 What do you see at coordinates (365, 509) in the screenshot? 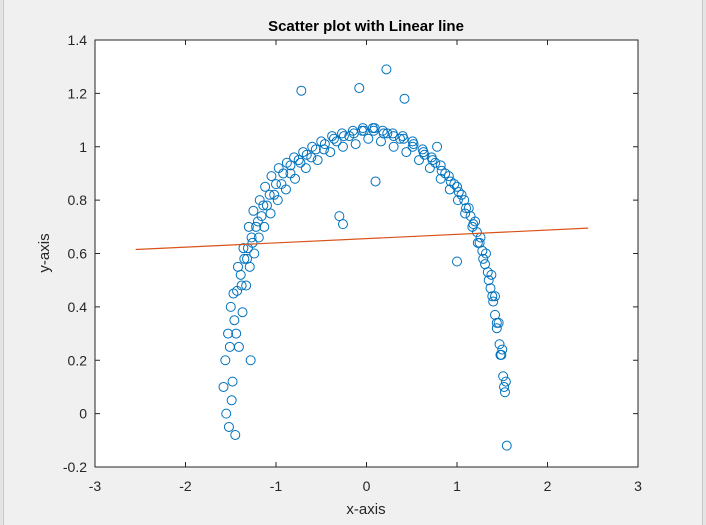
I see `x-axis-label: x-axis` at bounding box center [365, 509].